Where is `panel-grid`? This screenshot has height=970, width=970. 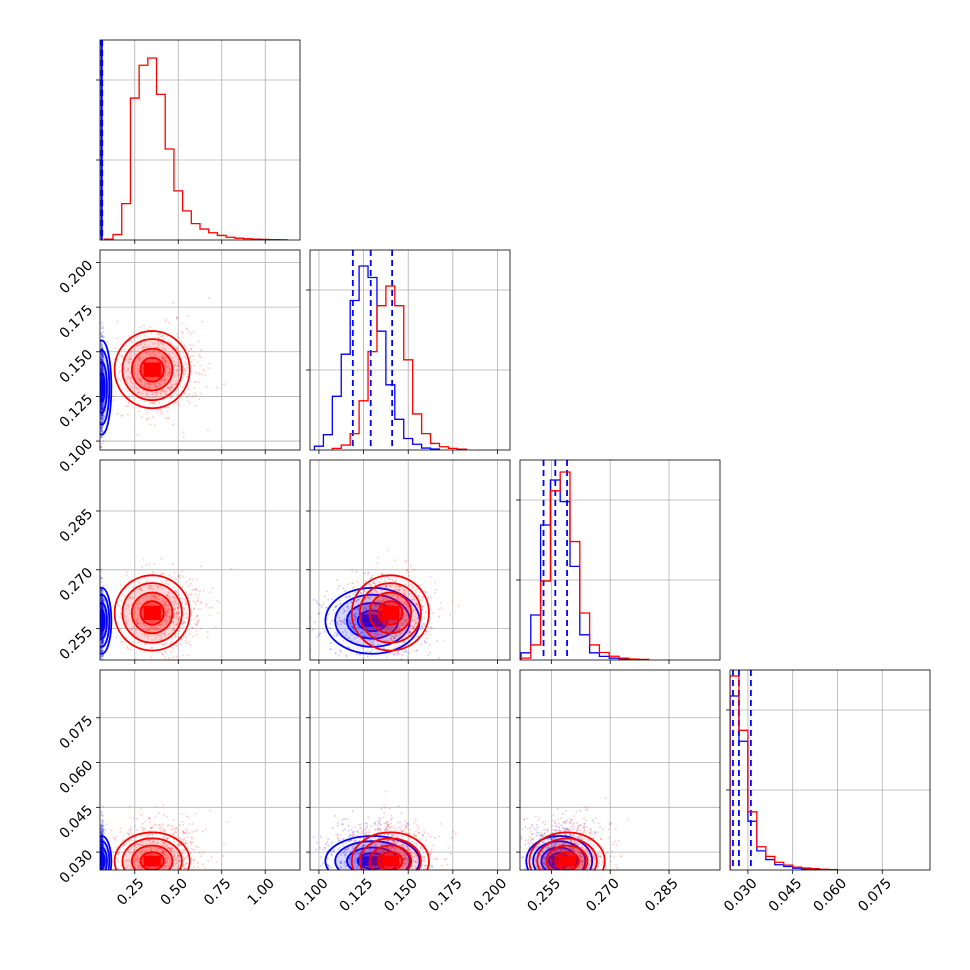 panel-grid is located at coordinates (620, 560).